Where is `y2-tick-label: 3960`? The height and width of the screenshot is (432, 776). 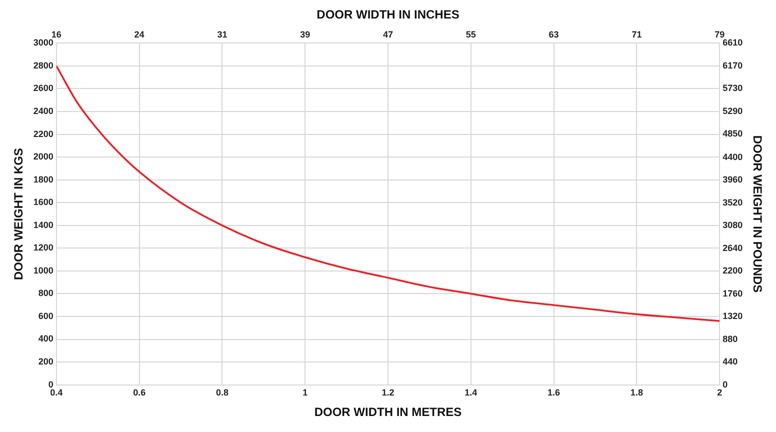 y2-tick-label: 3960 is located at coordinates (732, 179).